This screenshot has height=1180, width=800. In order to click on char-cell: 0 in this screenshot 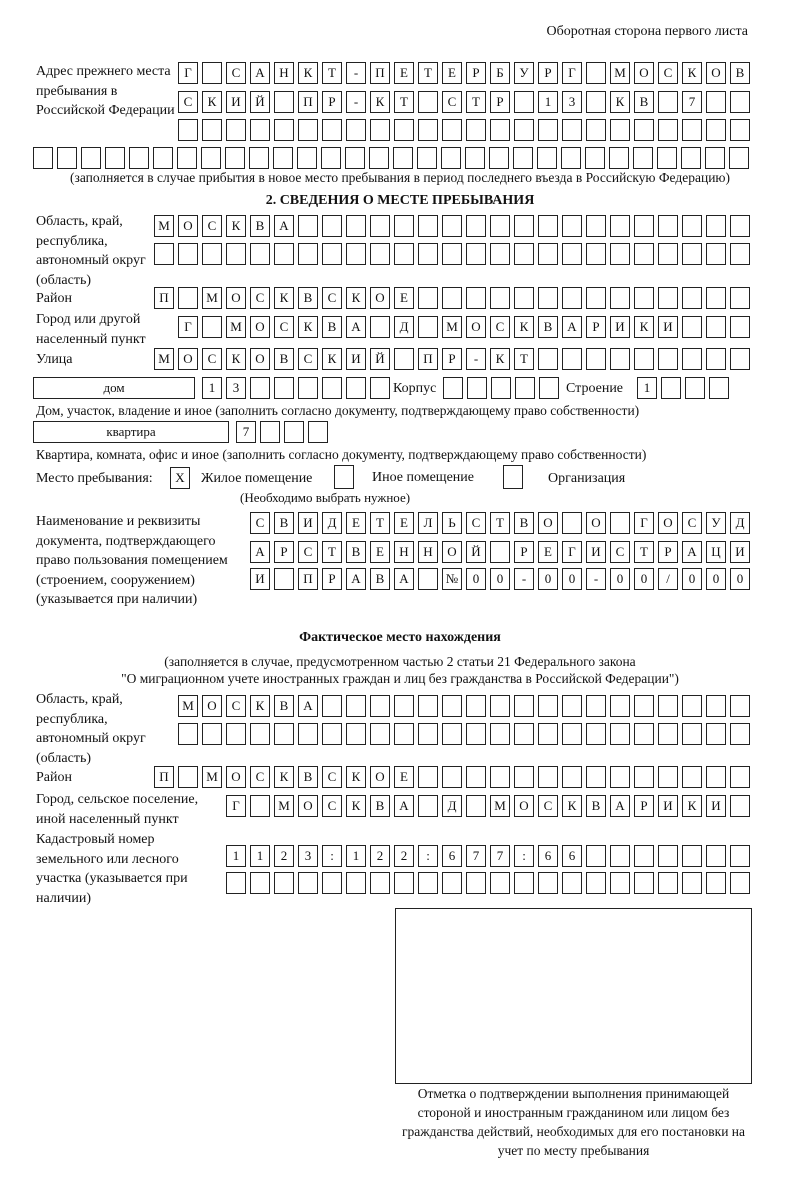, I will do `click(620, 579)`.